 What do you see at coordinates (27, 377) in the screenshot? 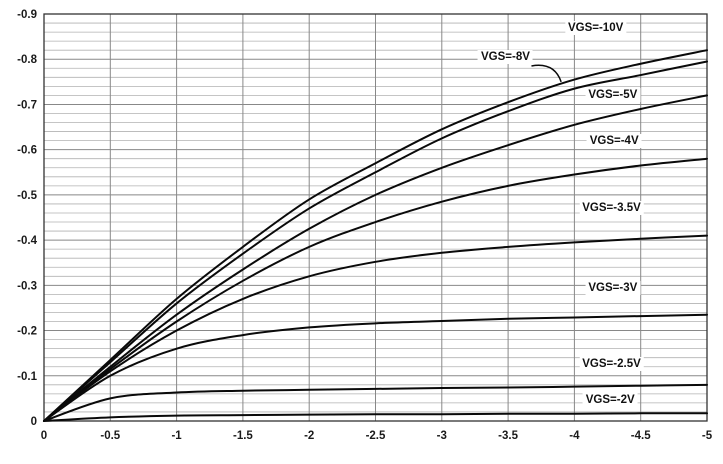
I see `y-tick-label: -0.1` at bounding box center [27, 377].